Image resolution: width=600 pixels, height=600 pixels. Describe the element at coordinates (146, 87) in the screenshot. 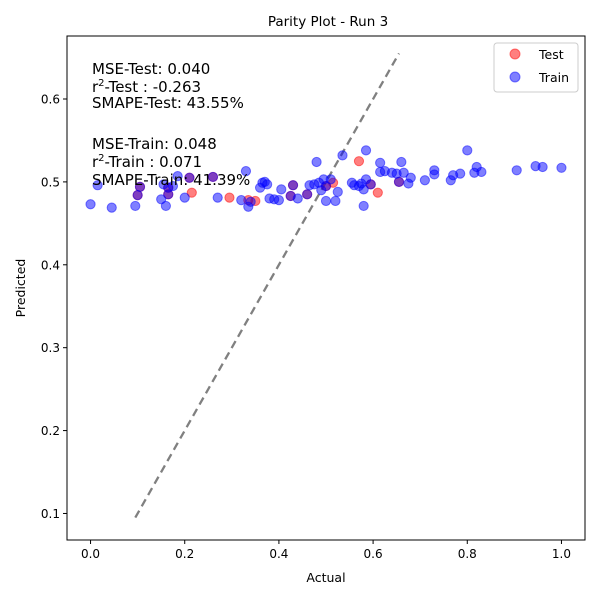

I see `r2-test-text: r2-Test : -0.263` at that location.